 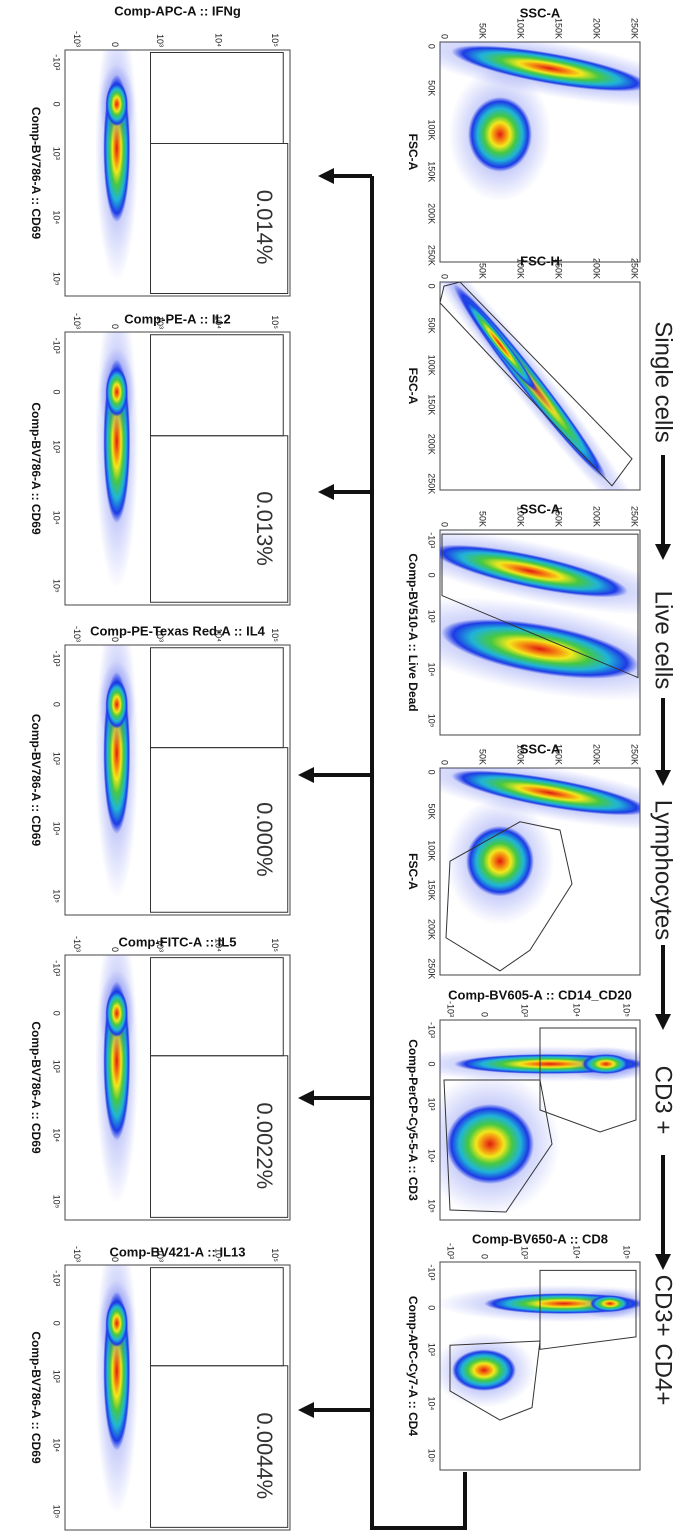 What do you see at coordinates (413, 386) in the screenshot?
I see `y-axis-label: FSC-A` at bounding box center [413, 386].